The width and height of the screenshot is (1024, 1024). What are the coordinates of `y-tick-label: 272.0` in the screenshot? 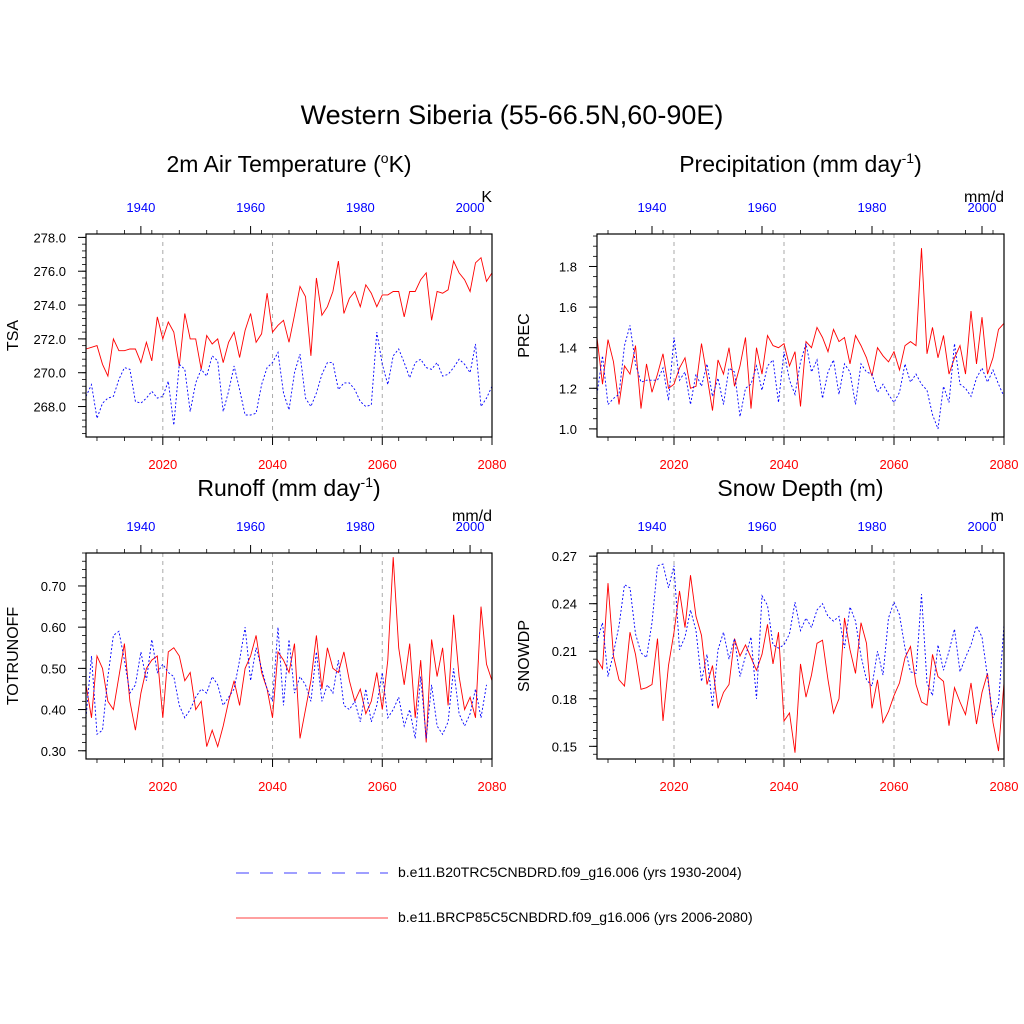 It's located at (49, 339).